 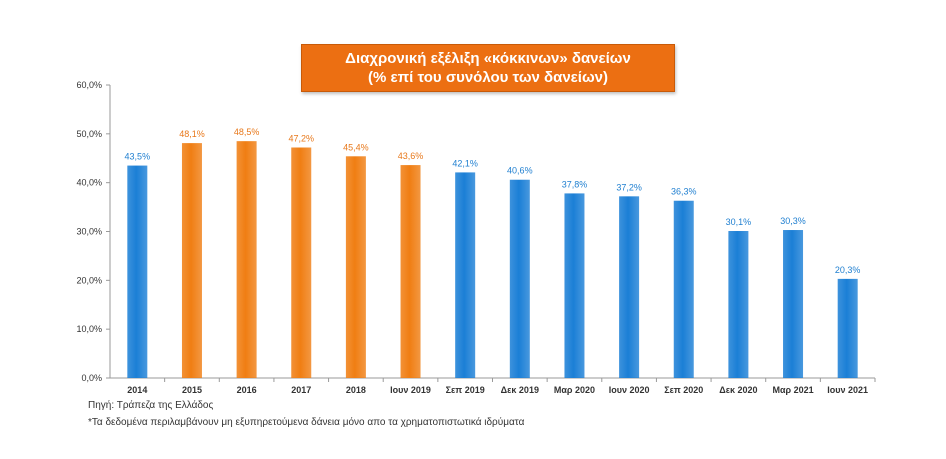 What do you see at coordinates (247, 132) in the screenshot?
I see `data-label: 48,5%` at bounding box center [247, 132].